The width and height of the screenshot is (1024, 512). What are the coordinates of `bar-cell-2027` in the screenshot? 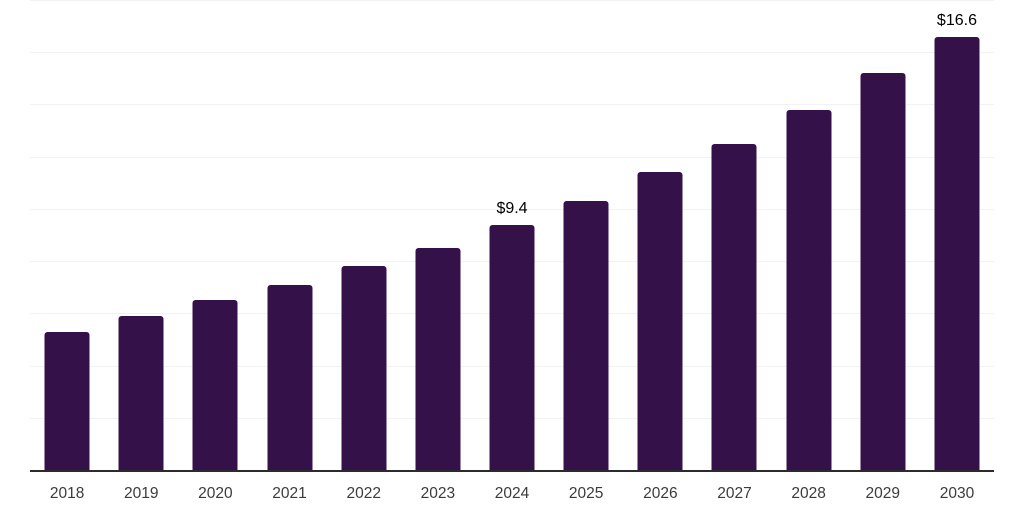 It's located at (734, 235).